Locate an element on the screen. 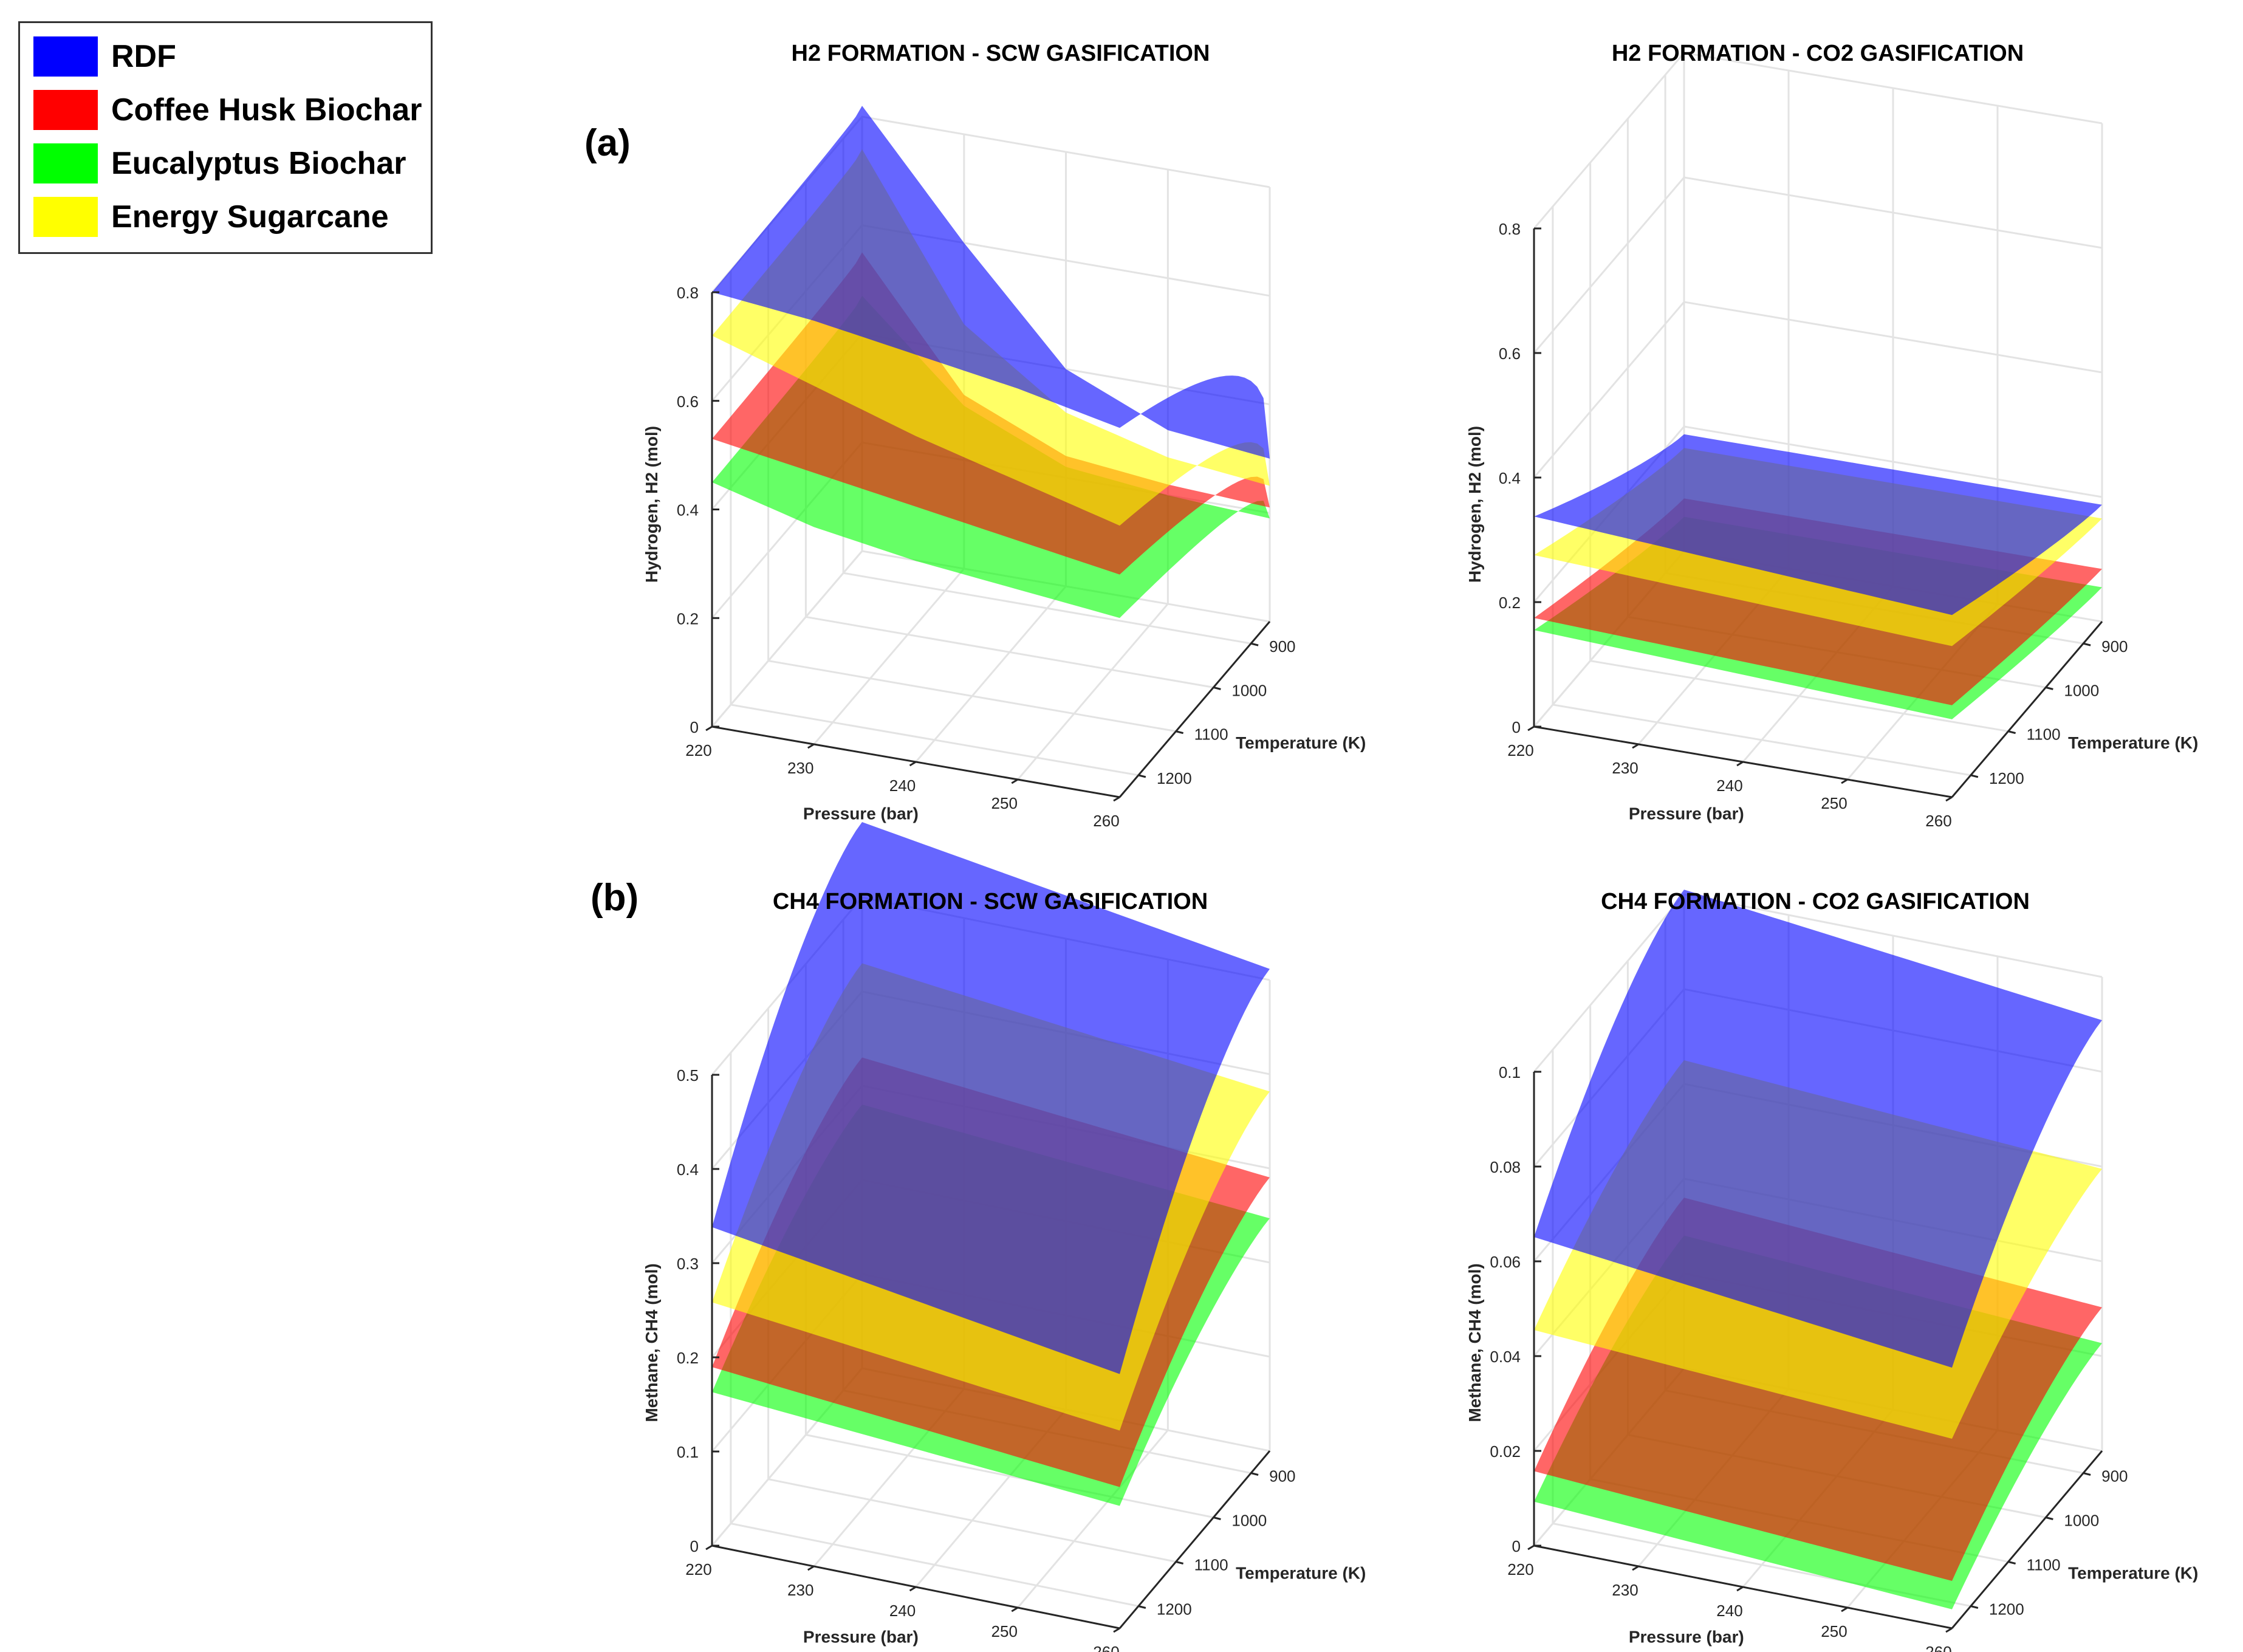 This screenshot has height=1652, width=2243. z-tick-label: 0.5 is located at coordinates (688, 1075).